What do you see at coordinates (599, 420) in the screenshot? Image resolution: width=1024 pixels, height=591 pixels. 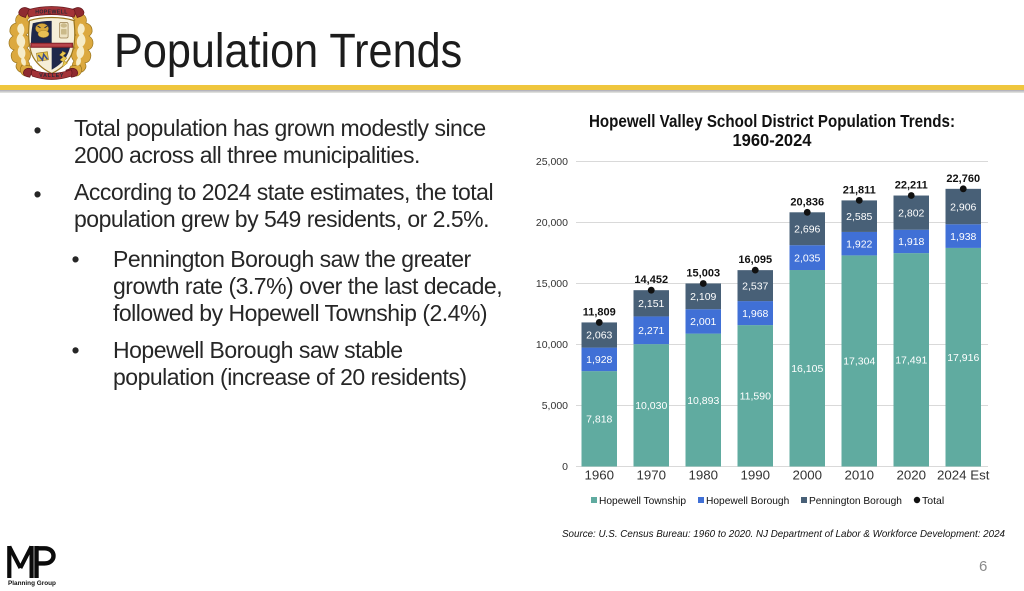 I see `svg-text: 7,818` at bounding box center [599, 420].